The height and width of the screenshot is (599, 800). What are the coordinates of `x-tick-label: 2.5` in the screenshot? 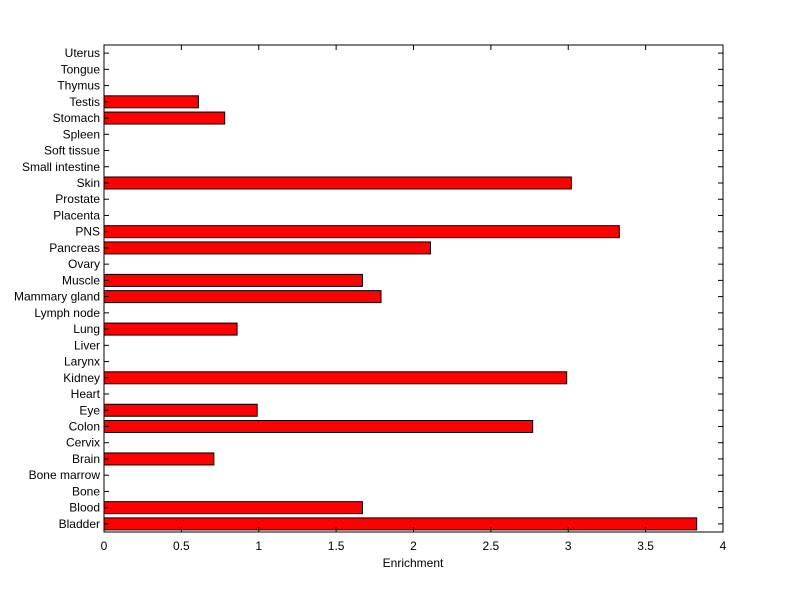 It's located at (491, 546).